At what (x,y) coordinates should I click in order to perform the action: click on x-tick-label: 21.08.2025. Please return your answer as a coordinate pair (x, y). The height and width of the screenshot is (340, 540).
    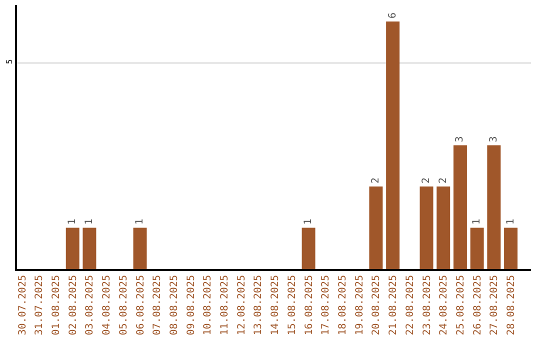
    Looking at the image, I should click on (394, 305).